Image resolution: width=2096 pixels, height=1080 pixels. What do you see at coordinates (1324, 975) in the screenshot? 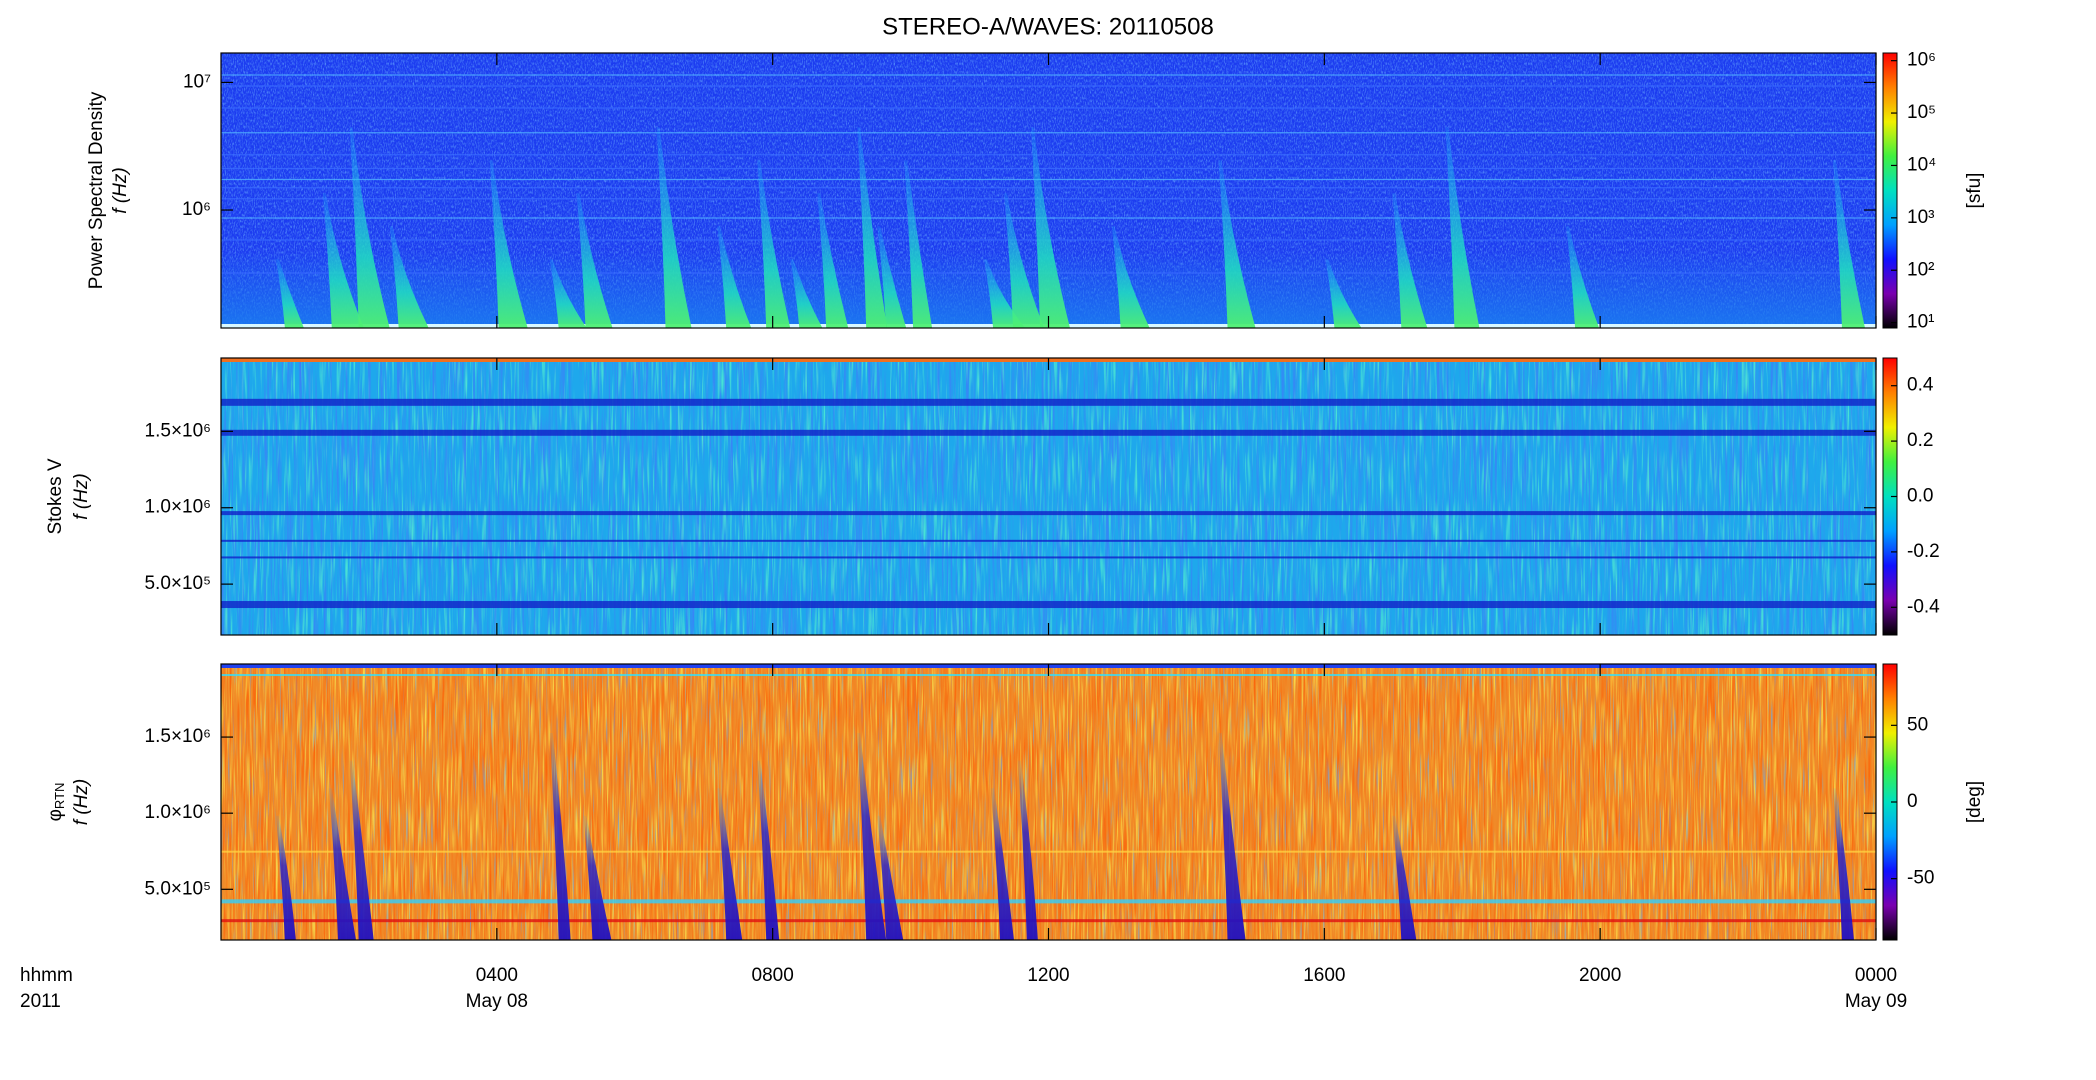
I see `x-tick-label: 1600` at bounding box center [1324, 975].